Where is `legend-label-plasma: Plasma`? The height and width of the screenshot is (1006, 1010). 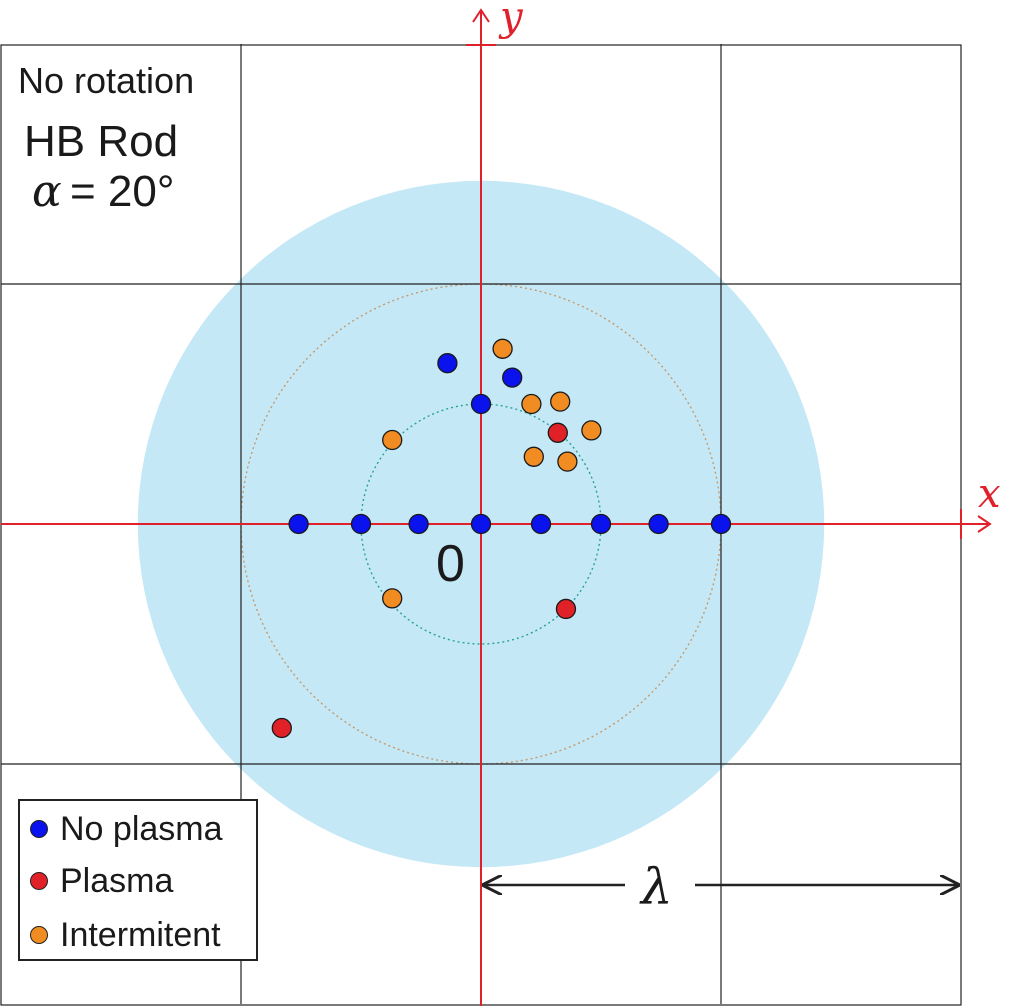 legend-label-plasma: Plasma is located at coordinates (117, 880).